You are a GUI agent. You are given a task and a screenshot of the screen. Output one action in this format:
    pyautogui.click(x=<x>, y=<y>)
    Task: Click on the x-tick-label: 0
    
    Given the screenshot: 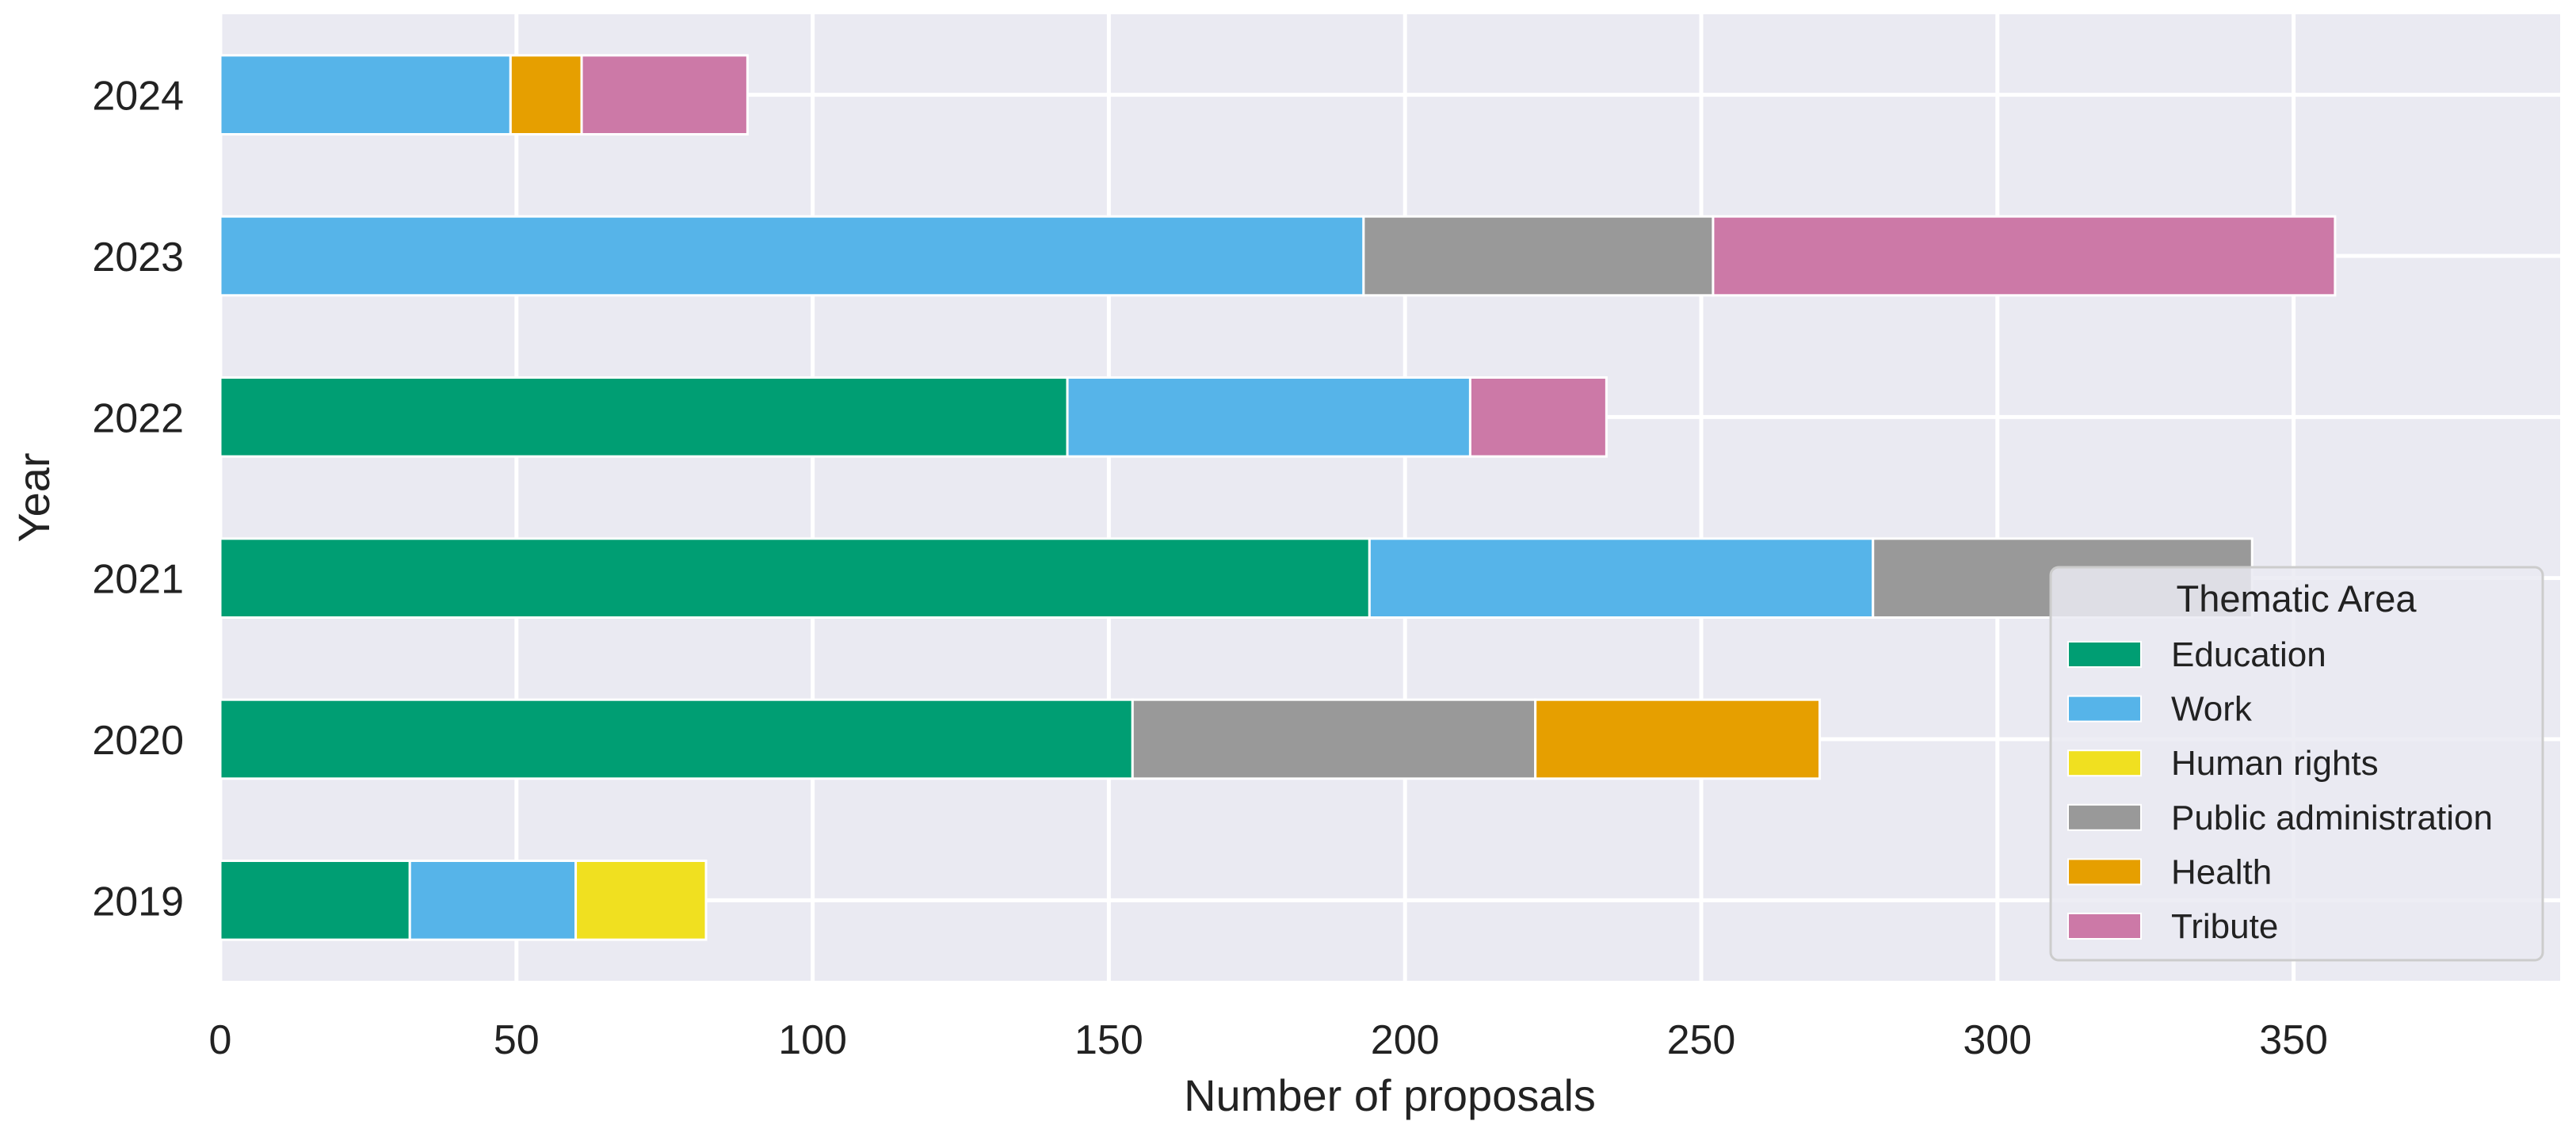 What is the action you would take?
    pyautogui.click(x=220, y=1040)
    